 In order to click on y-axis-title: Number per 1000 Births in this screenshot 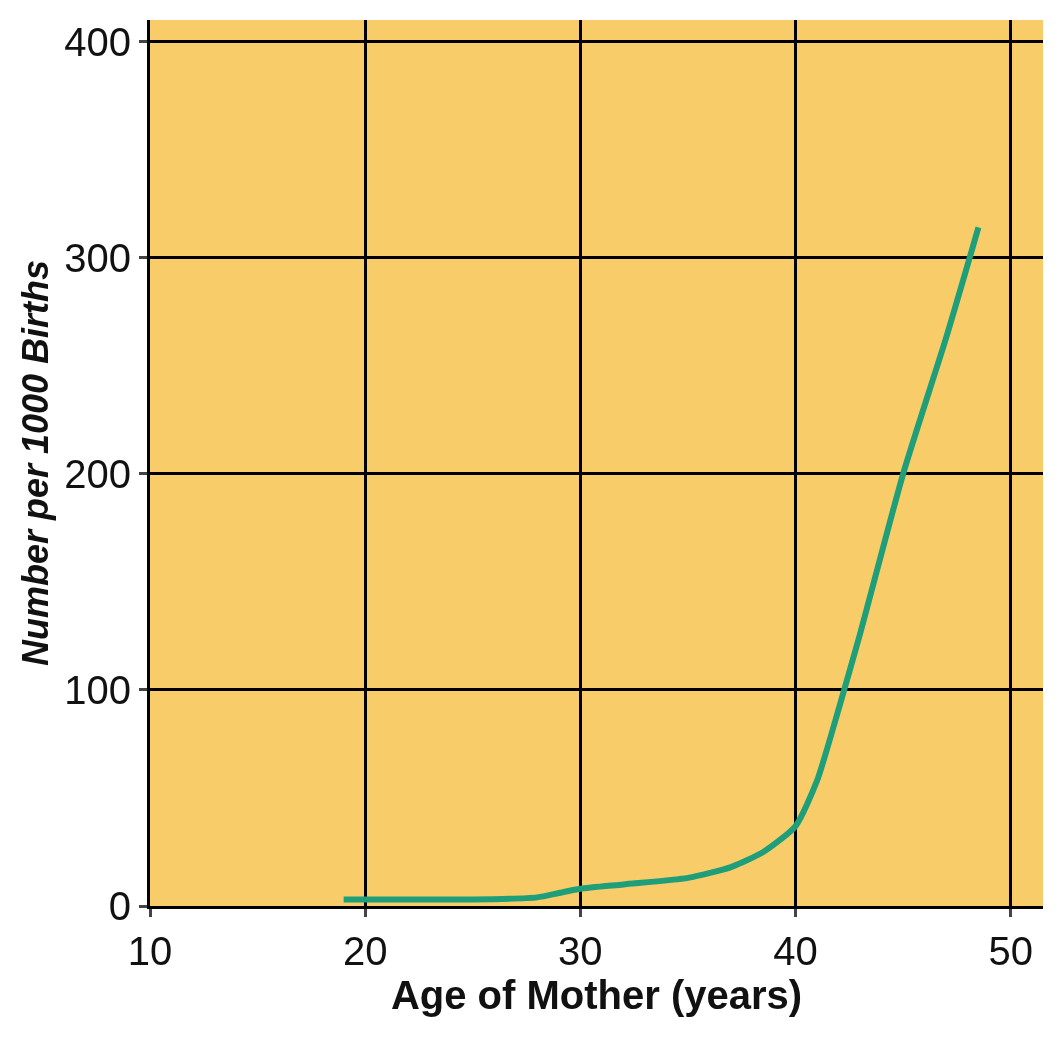, I will do `click(36, 463)`.